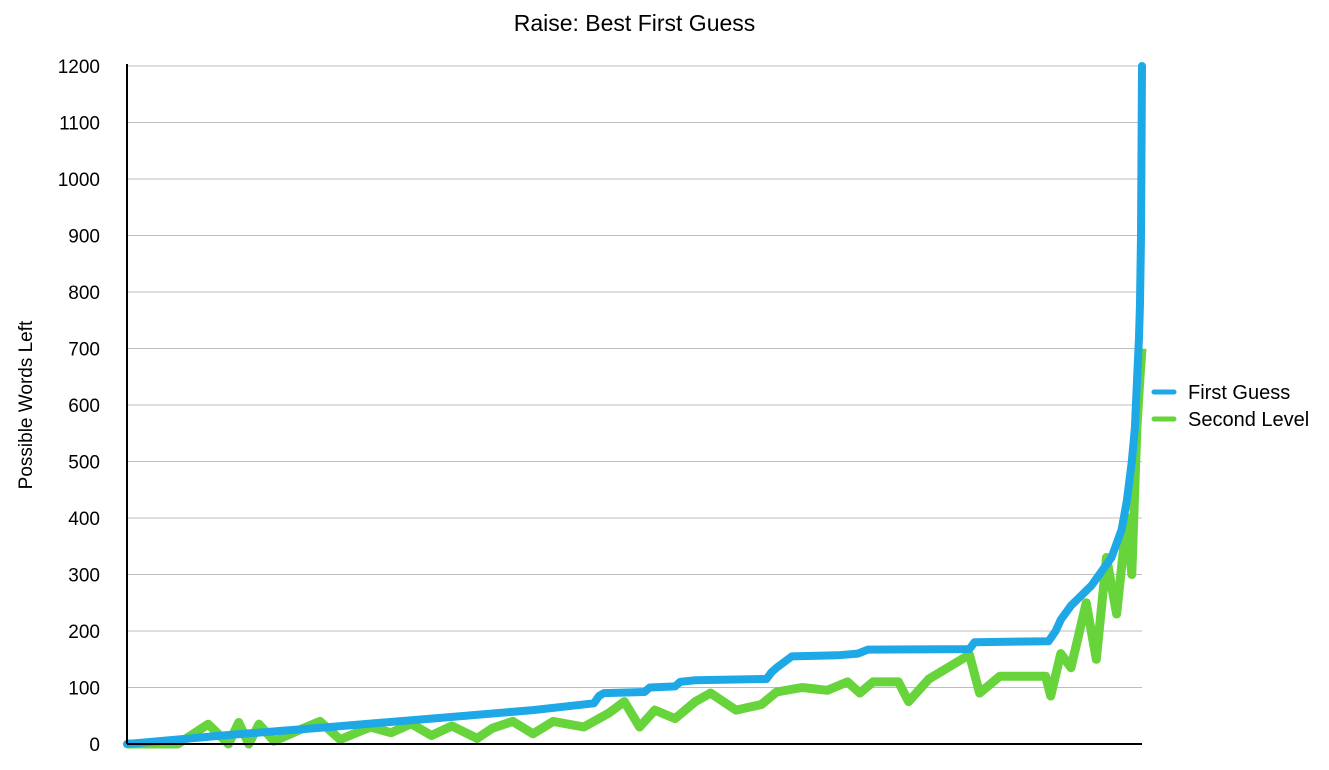 The height and width of the screenshot is (770, 1329). What do you see at coordinates (84, 237) in the screenshot?
I see `y-tick-label-900: 900` at bounding box center [84, 237].